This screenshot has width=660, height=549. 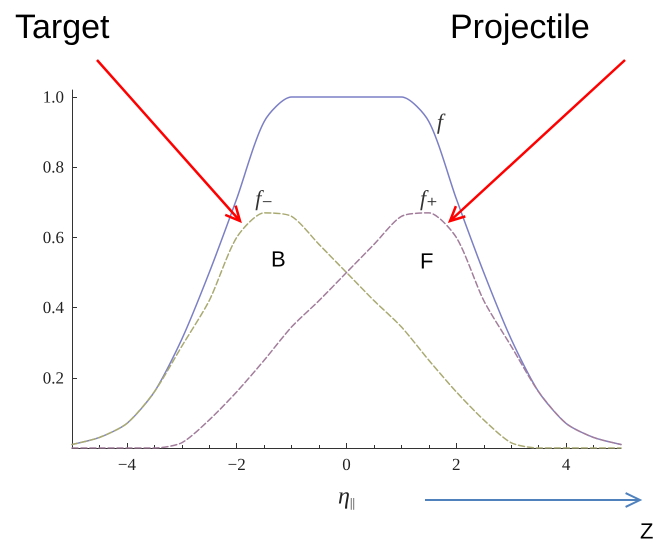 I want to click on x-tick-label: 2, so click(x=456, y=464).